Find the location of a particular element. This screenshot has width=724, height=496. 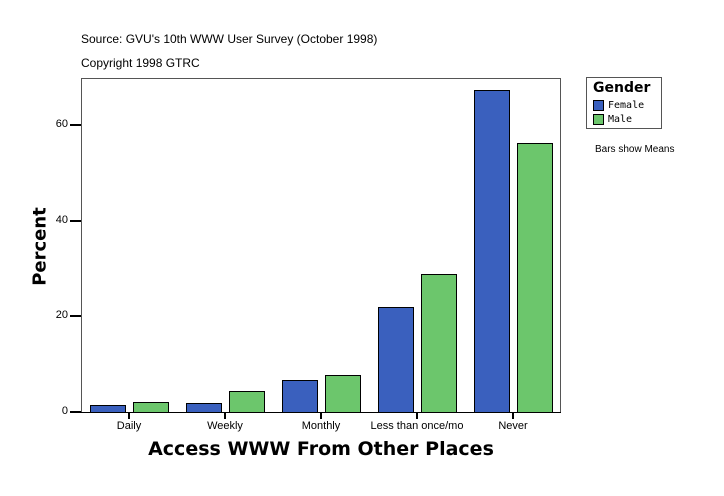

x-tick-label: Never is located at coordinates (513, 426).